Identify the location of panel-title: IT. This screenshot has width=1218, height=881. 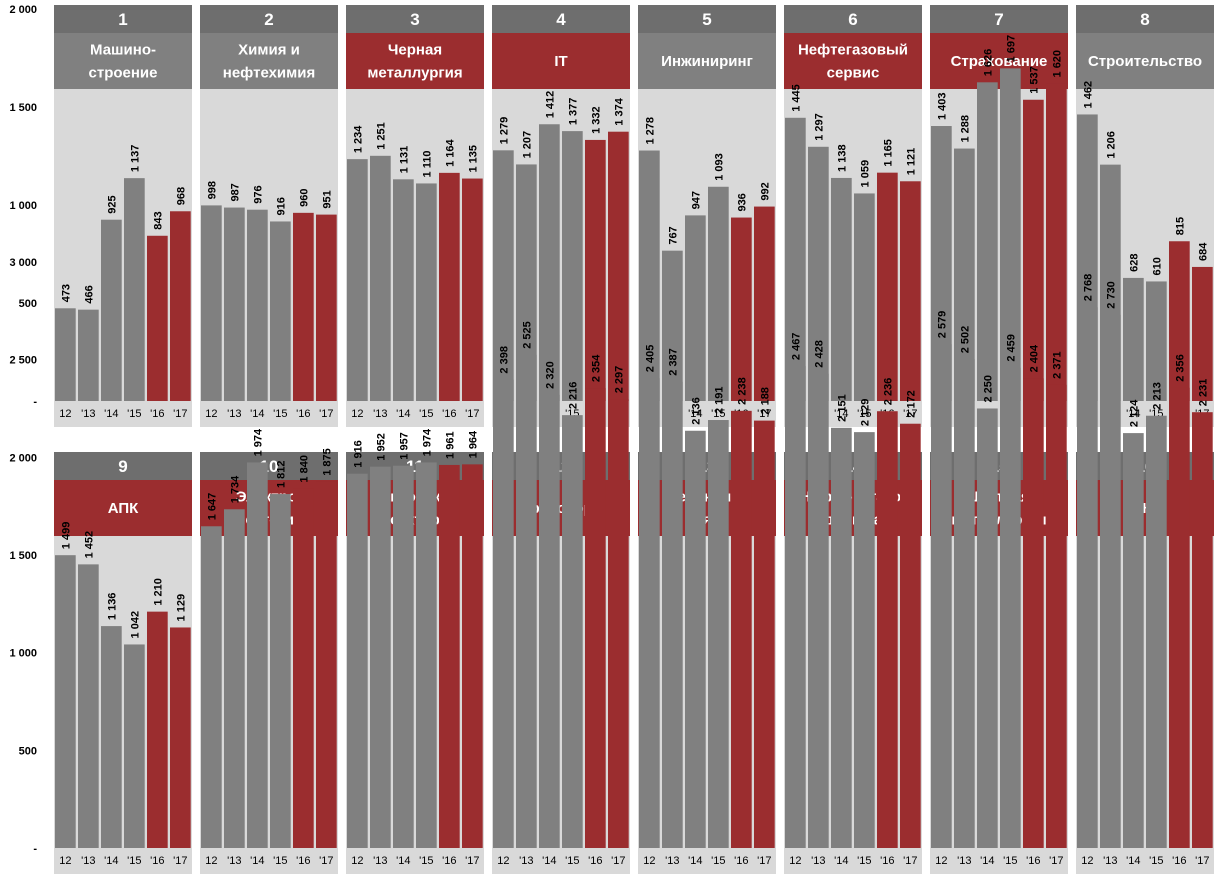
(560, 61).